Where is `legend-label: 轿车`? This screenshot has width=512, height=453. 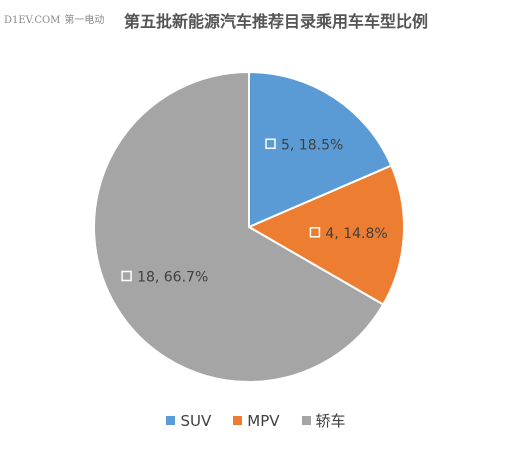
legend-label: 轿车 is located at coordinates (330, 421).